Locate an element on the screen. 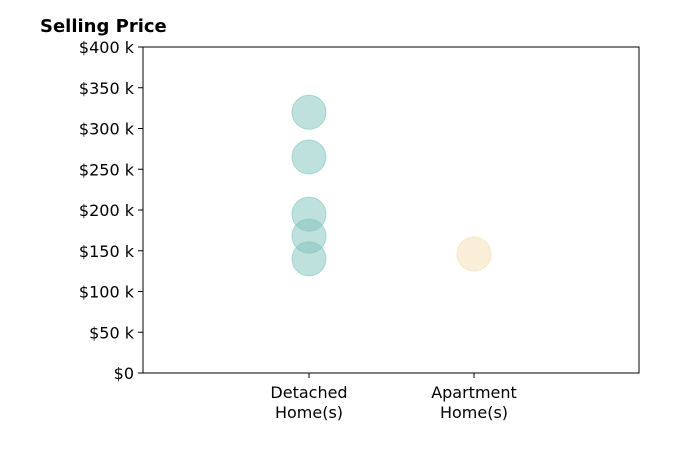  y-tick-label: $50 k is located at coordinates (112, 332).